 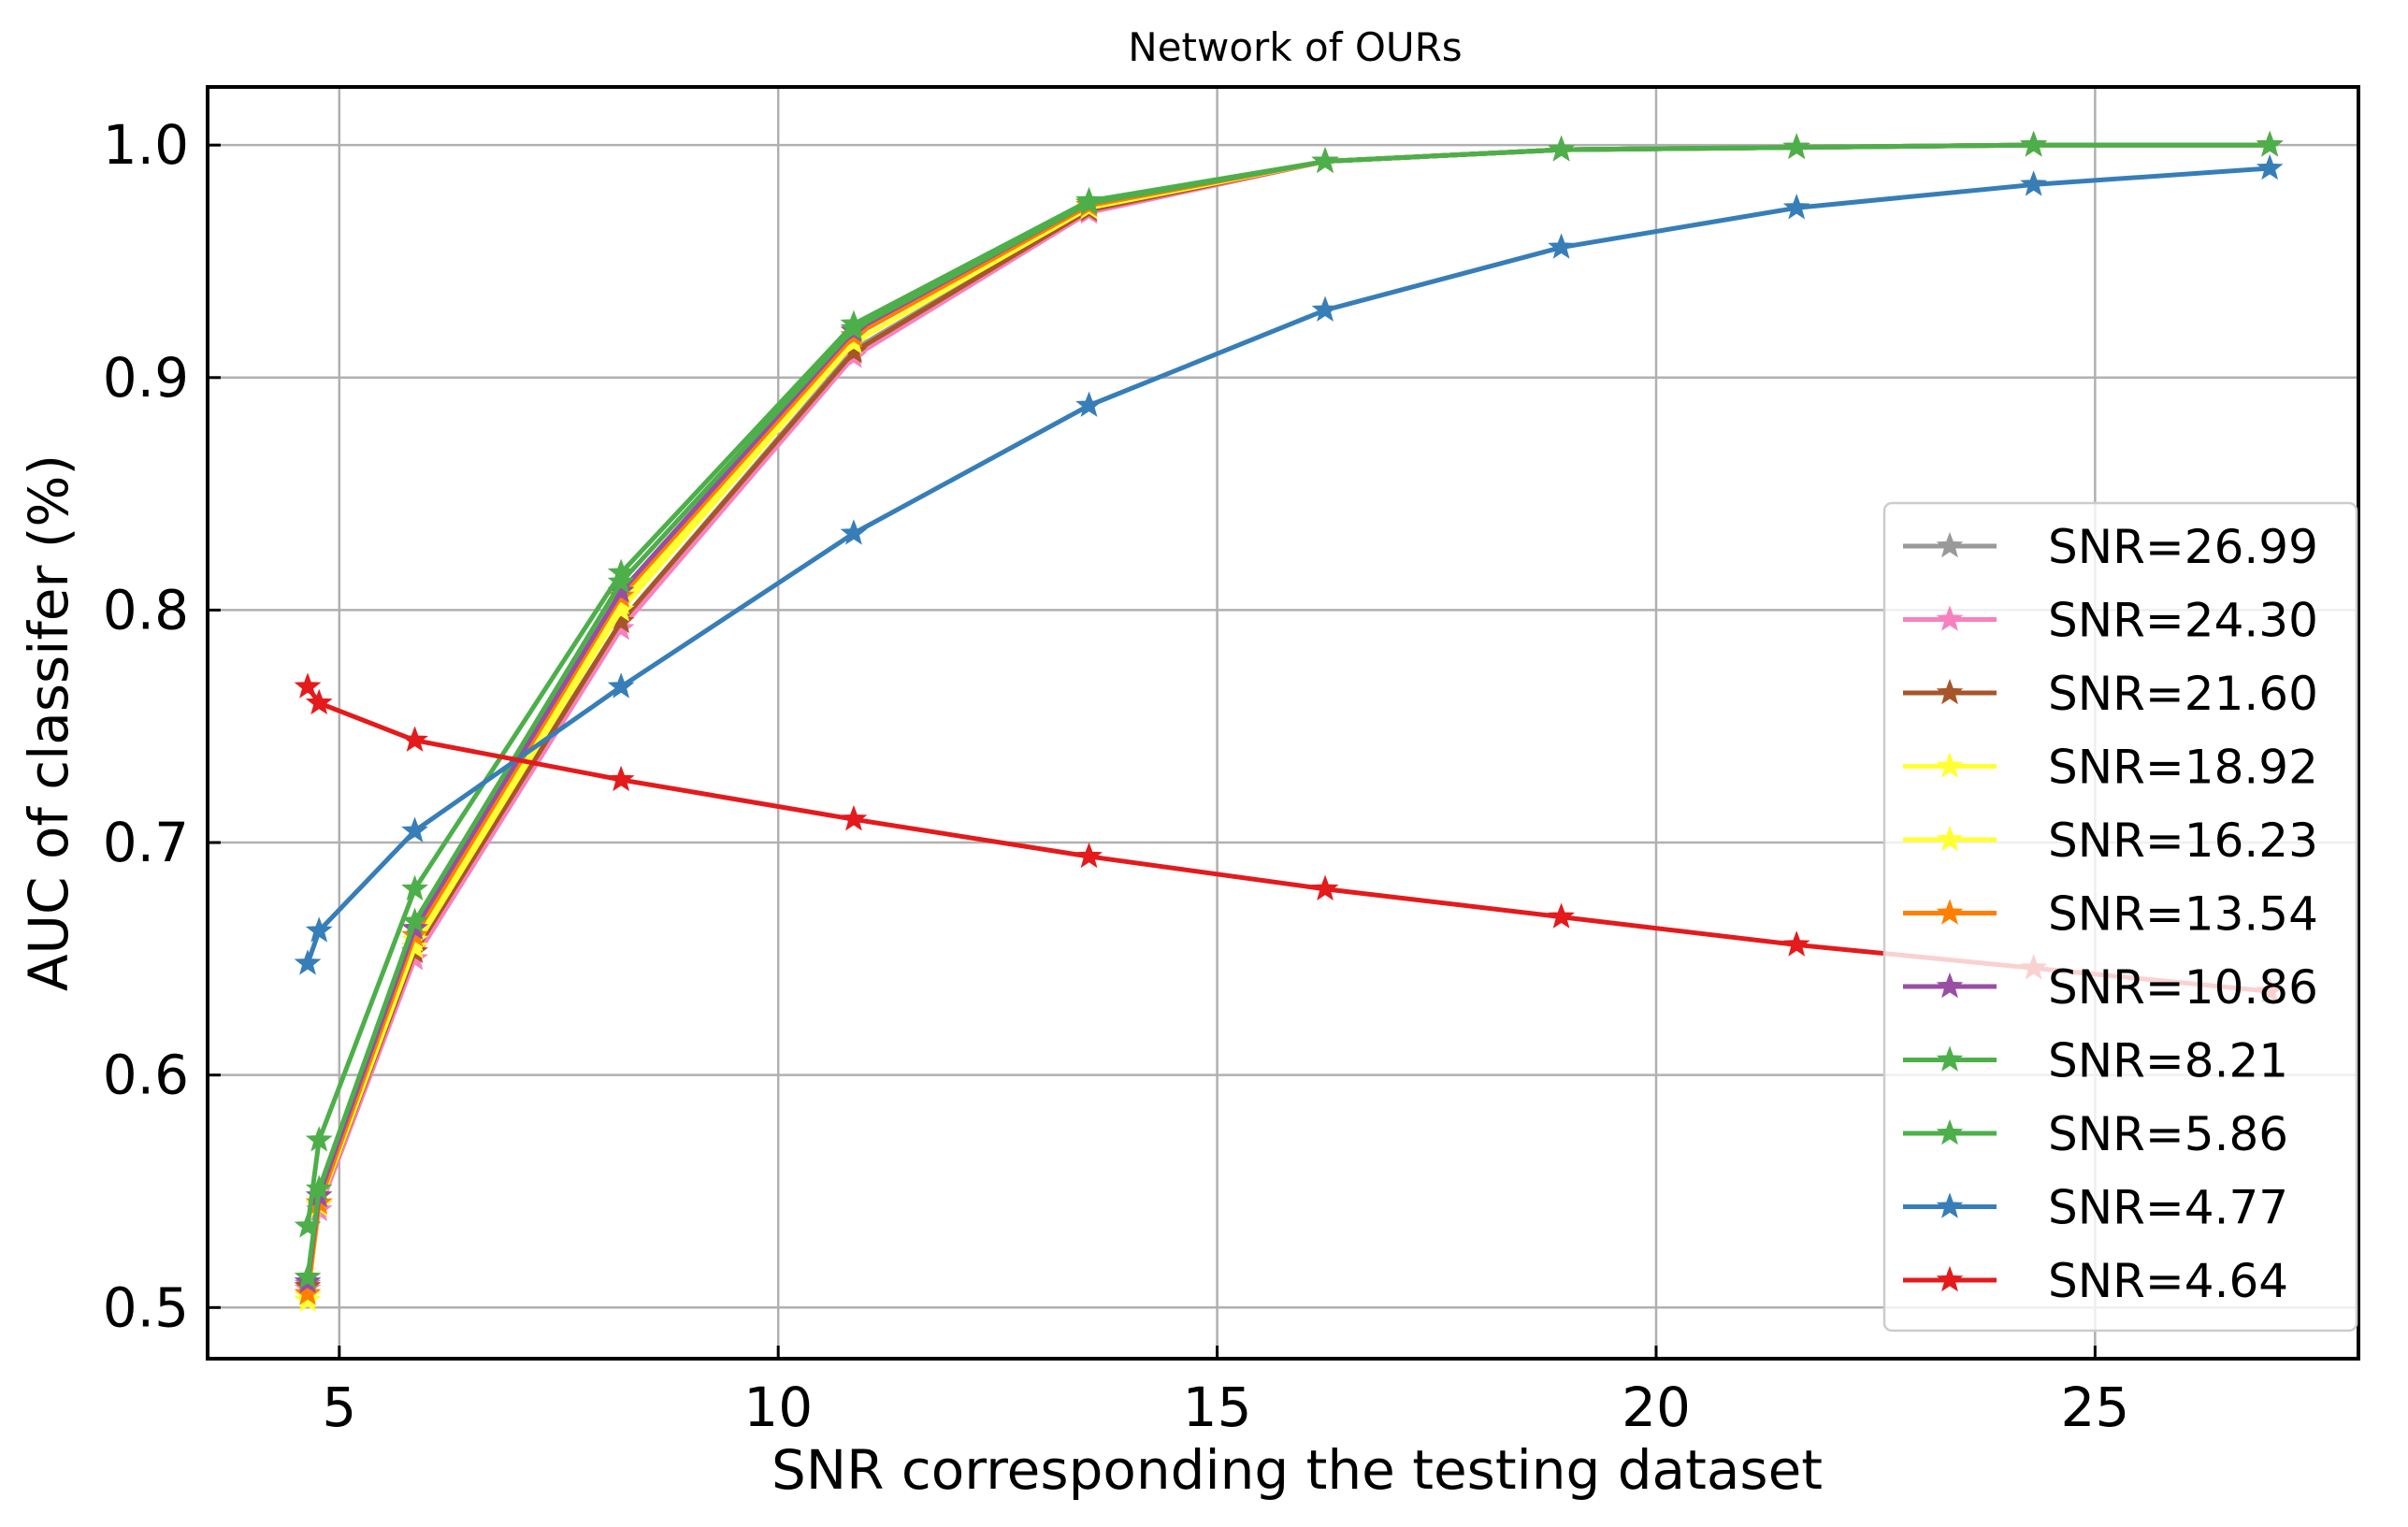 What do you see at coordinates (2183, 841) in the screenshot?
I see `legend-label: SNR=16.23` at bounding box center [2183, 841].